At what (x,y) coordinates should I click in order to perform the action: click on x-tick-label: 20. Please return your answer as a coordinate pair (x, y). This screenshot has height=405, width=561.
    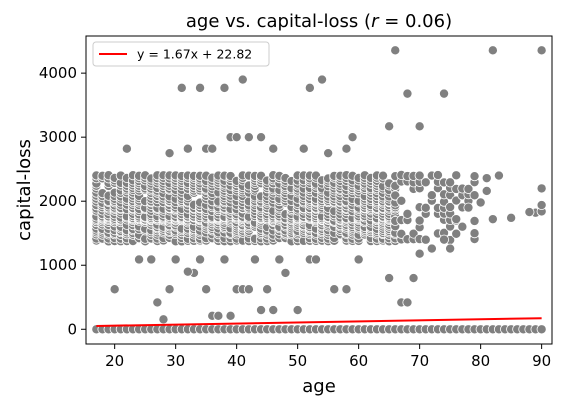
    Looking at the image, I should click on (114, 361).